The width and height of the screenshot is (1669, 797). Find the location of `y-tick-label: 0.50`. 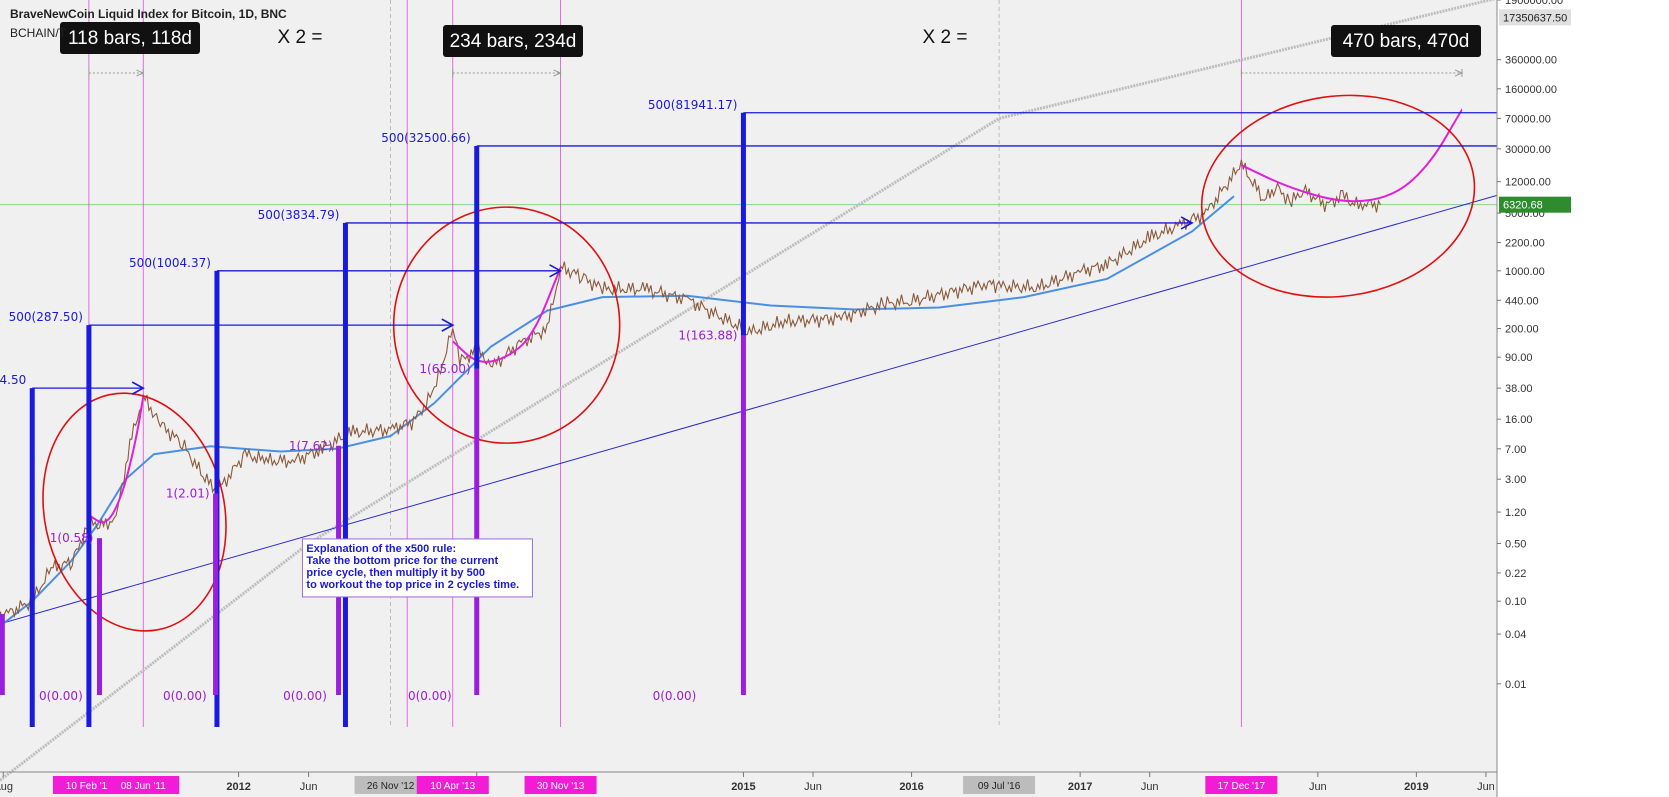

y-tick-label: 0.50 is located at coordinates (1515, 544).